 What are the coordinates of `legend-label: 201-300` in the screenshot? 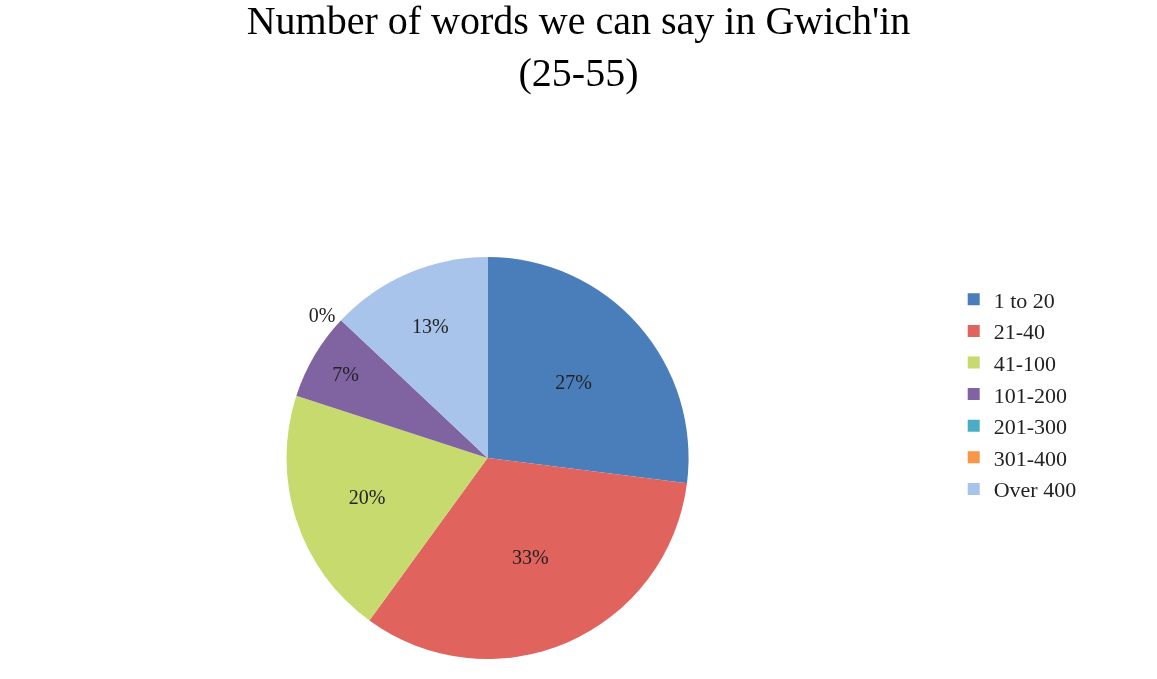 It's located at (1030, 427).